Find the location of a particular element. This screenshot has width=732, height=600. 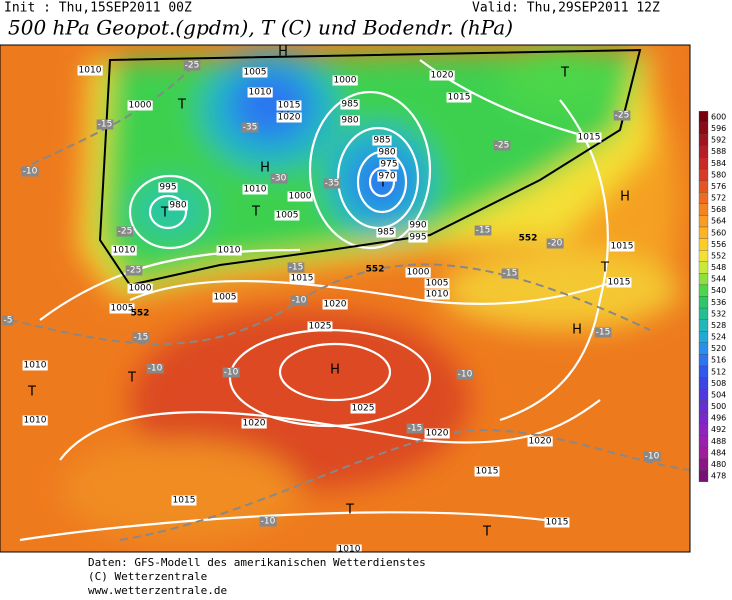

scale-label: 488 is located at coordinates (718, 441).